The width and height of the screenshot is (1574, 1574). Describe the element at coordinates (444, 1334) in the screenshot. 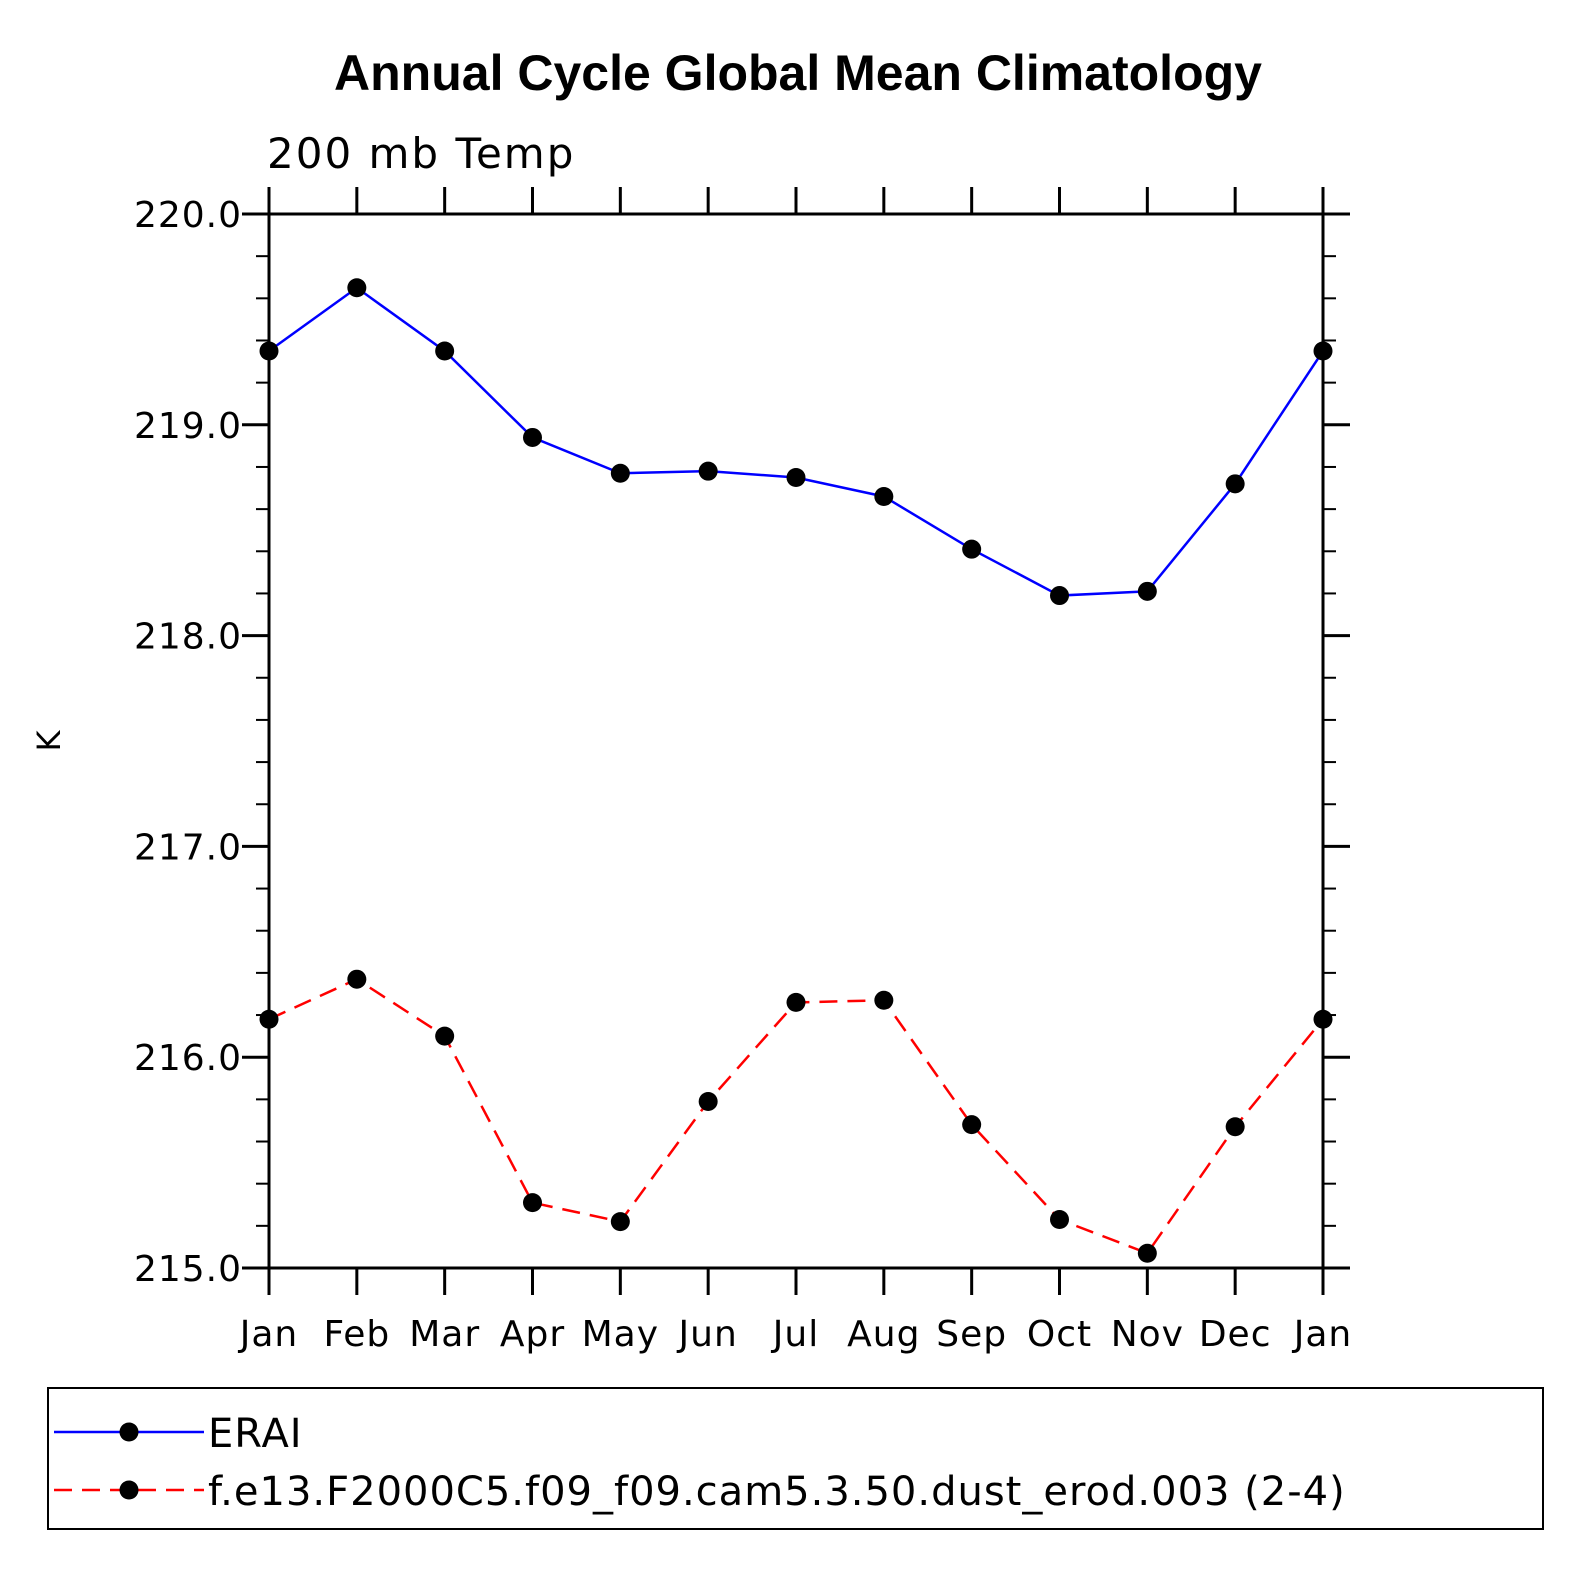

I see `x-tick-label: Mar` at that location.